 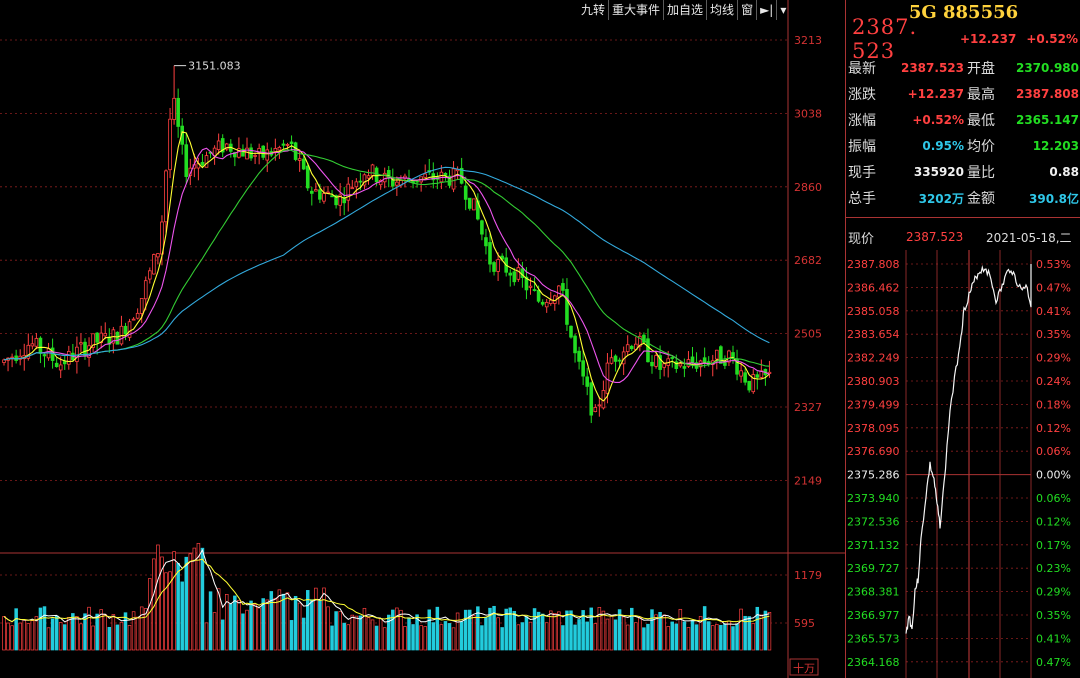 I want to click on now-price-value: 2387.523, so click(x=935, y=237).